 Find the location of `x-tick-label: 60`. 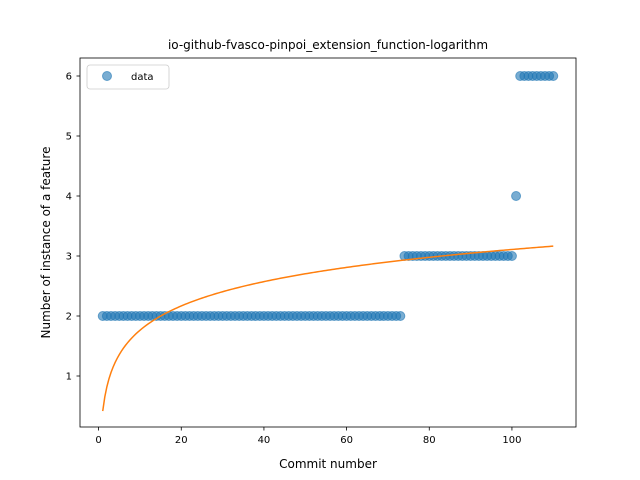

x-tick-label: 60 is located at coordinates (346, 440).